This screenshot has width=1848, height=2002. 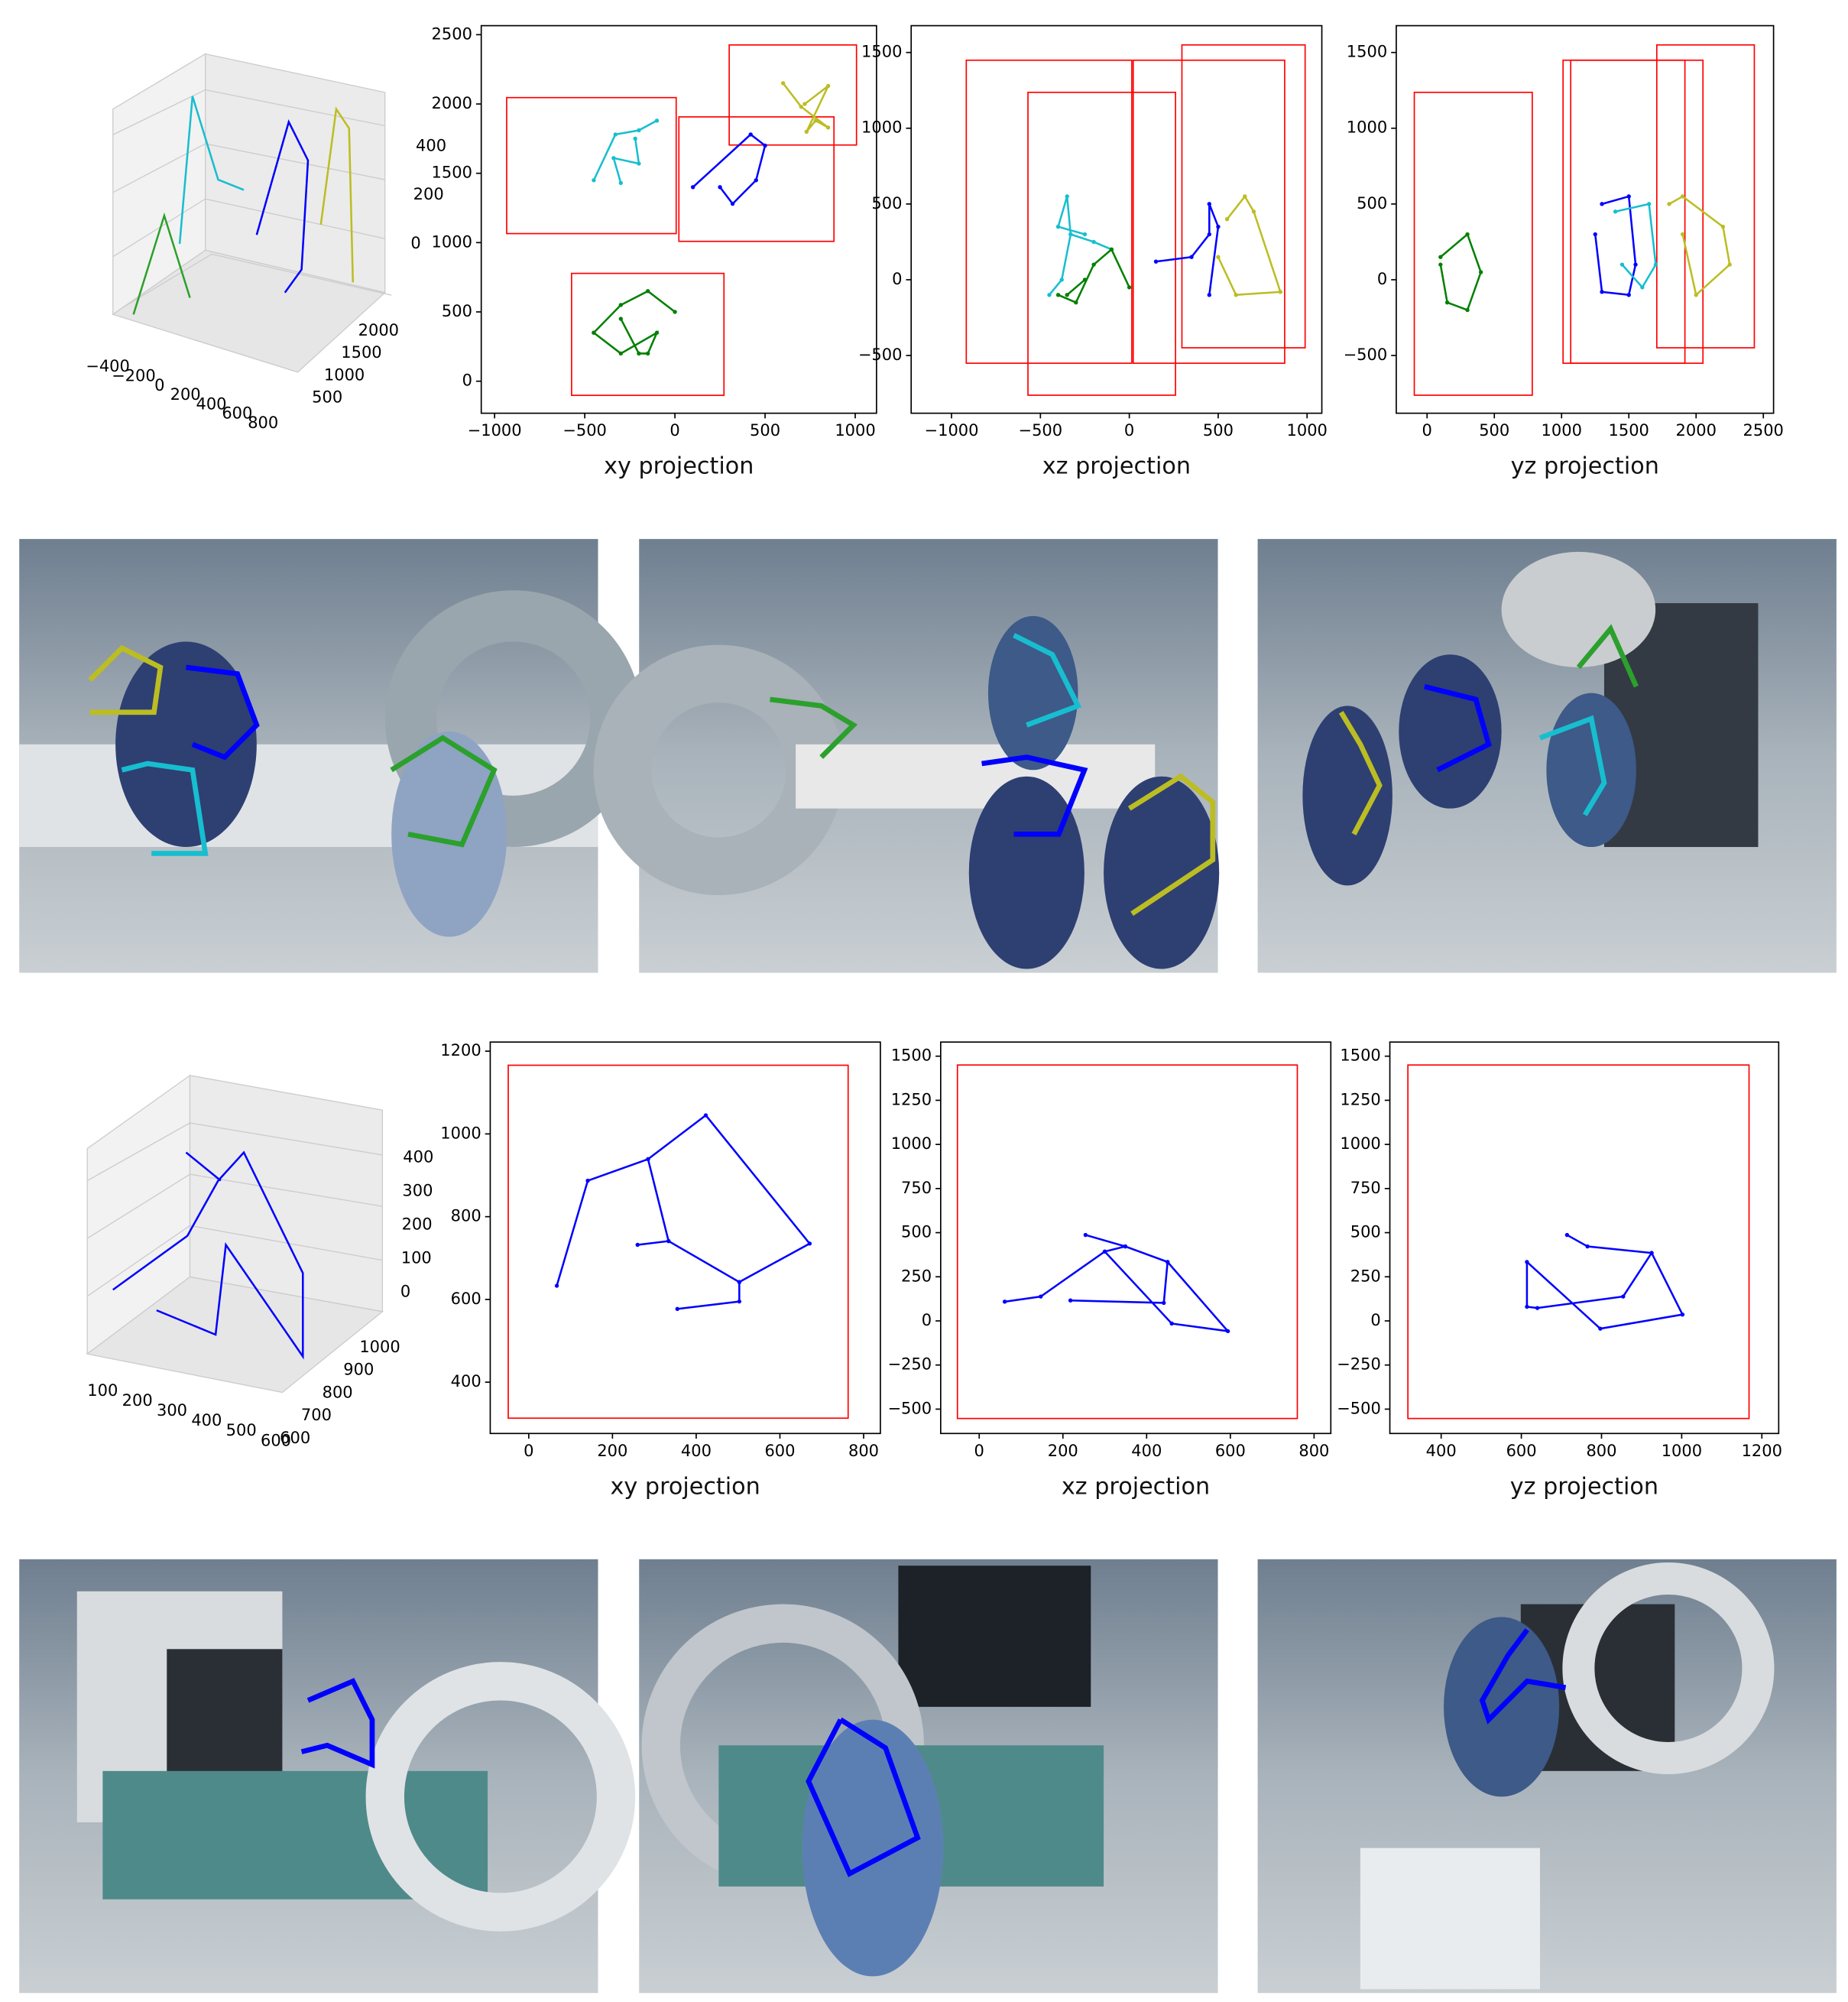 What do you see at coordinates (327, 1776) in the screenshot?
I see `photo` at bounding box center [327, 1776].